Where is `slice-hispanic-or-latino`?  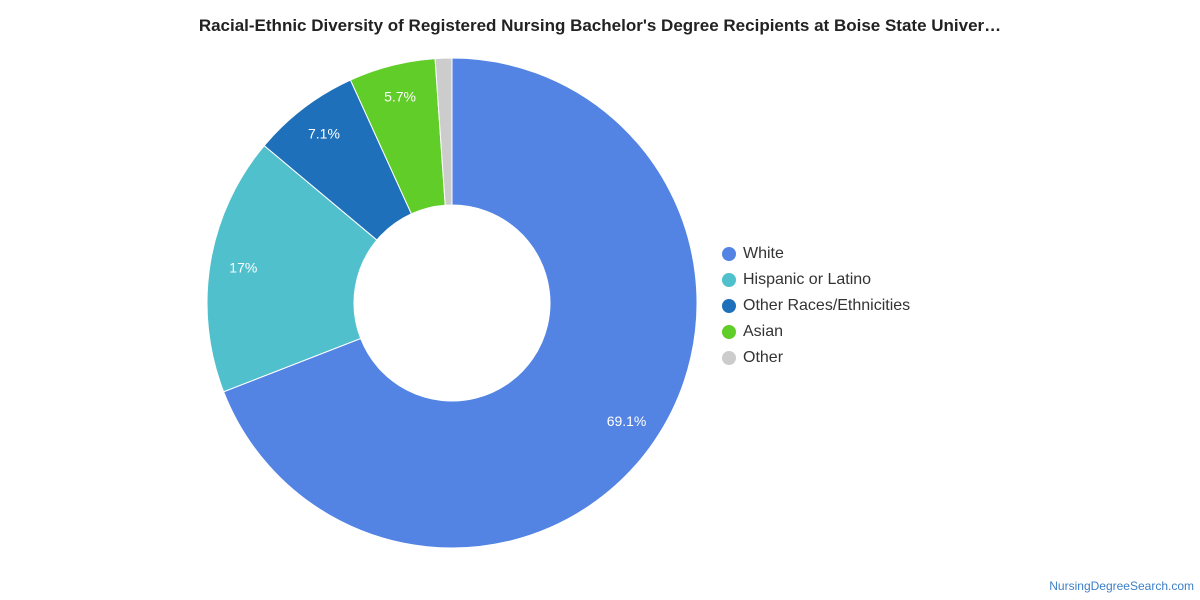 slice-hispanic-or-latino is located at coordinates (292, 268).